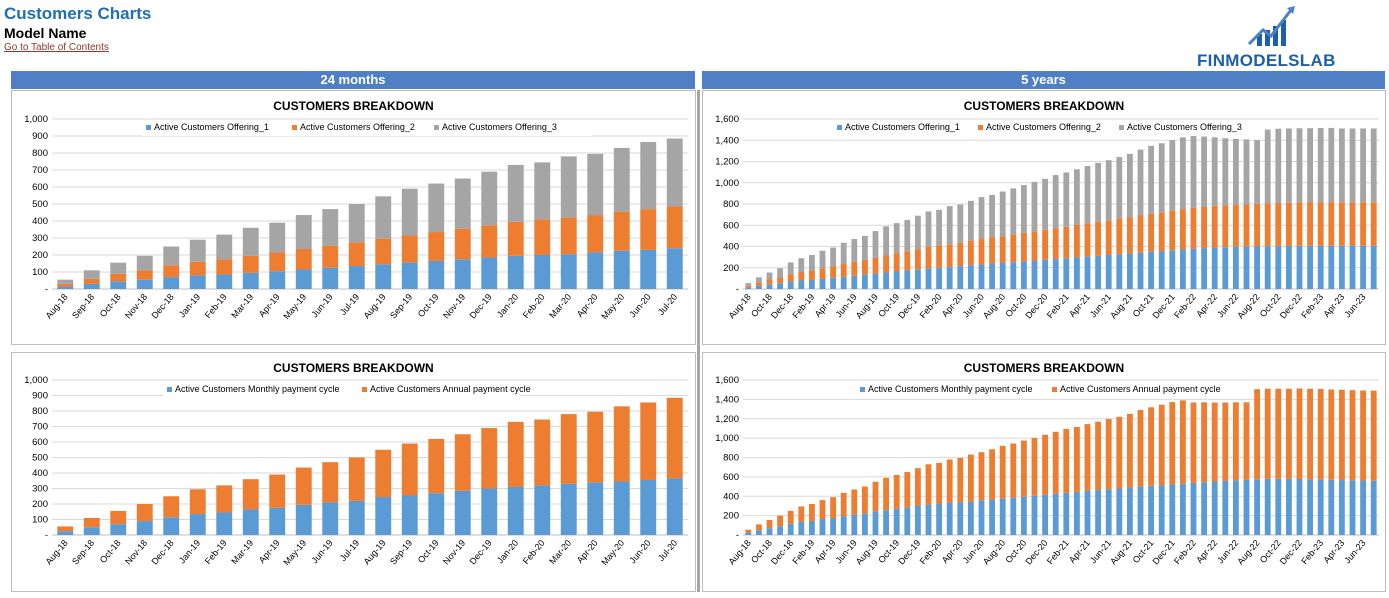 This screenshot has height=598, width=1389. I want to click on x-tick-label: Aug-22, so click(1248, 552).